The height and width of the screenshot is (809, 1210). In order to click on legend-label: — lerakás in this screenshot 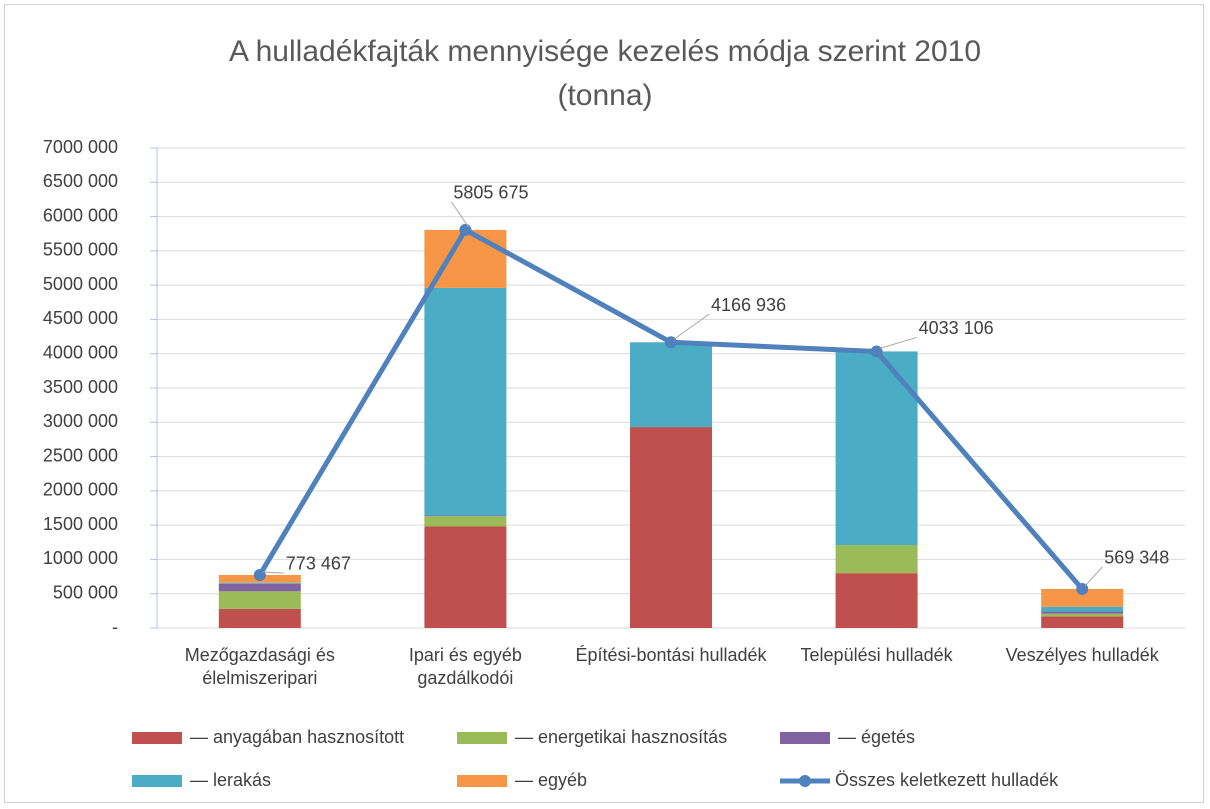, I will do `click(230, 780)`.